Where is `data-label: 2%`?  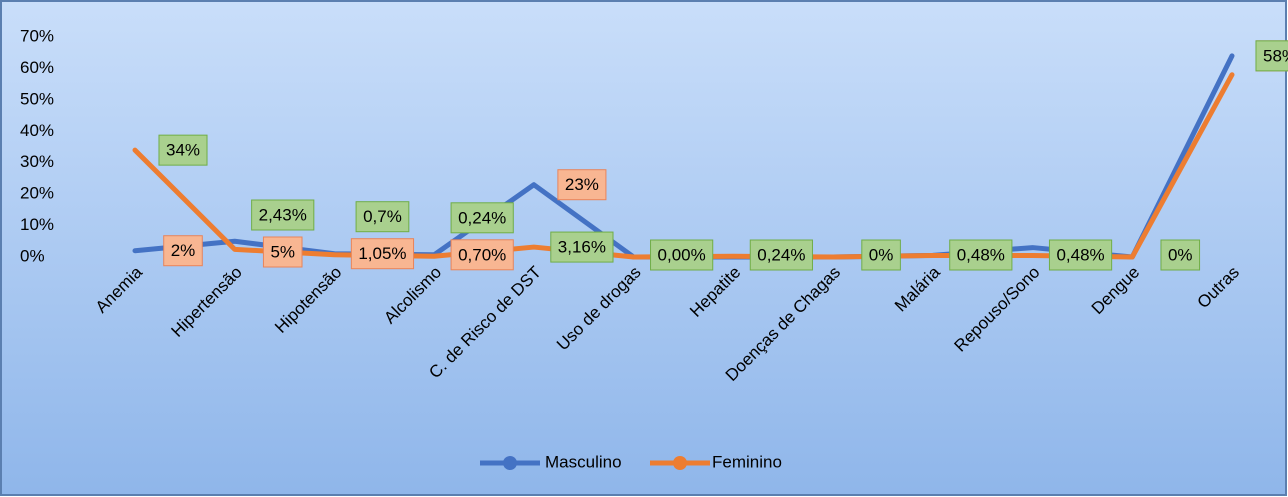
data-label: 2% is located at coordinates (183, 251).